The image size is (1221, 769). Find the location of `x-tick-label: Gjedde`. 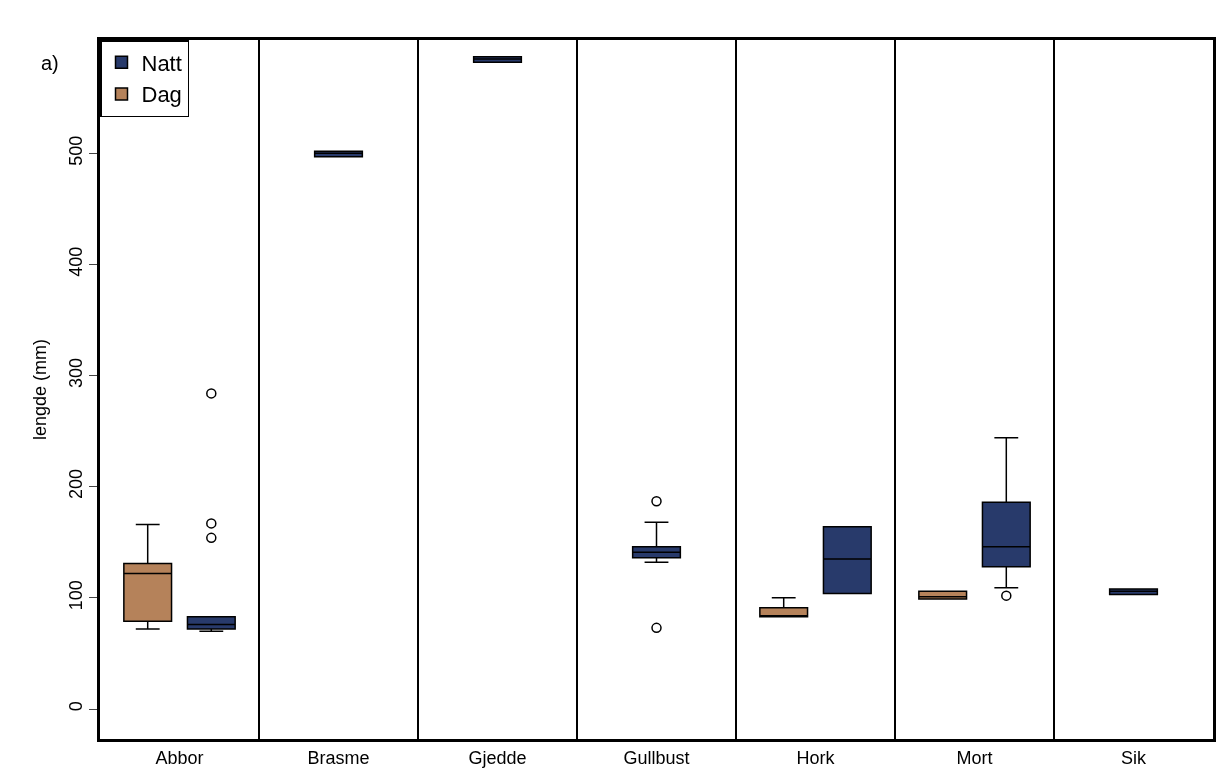

x-tick-label: Gjedde is located at coordinates (497, 757).